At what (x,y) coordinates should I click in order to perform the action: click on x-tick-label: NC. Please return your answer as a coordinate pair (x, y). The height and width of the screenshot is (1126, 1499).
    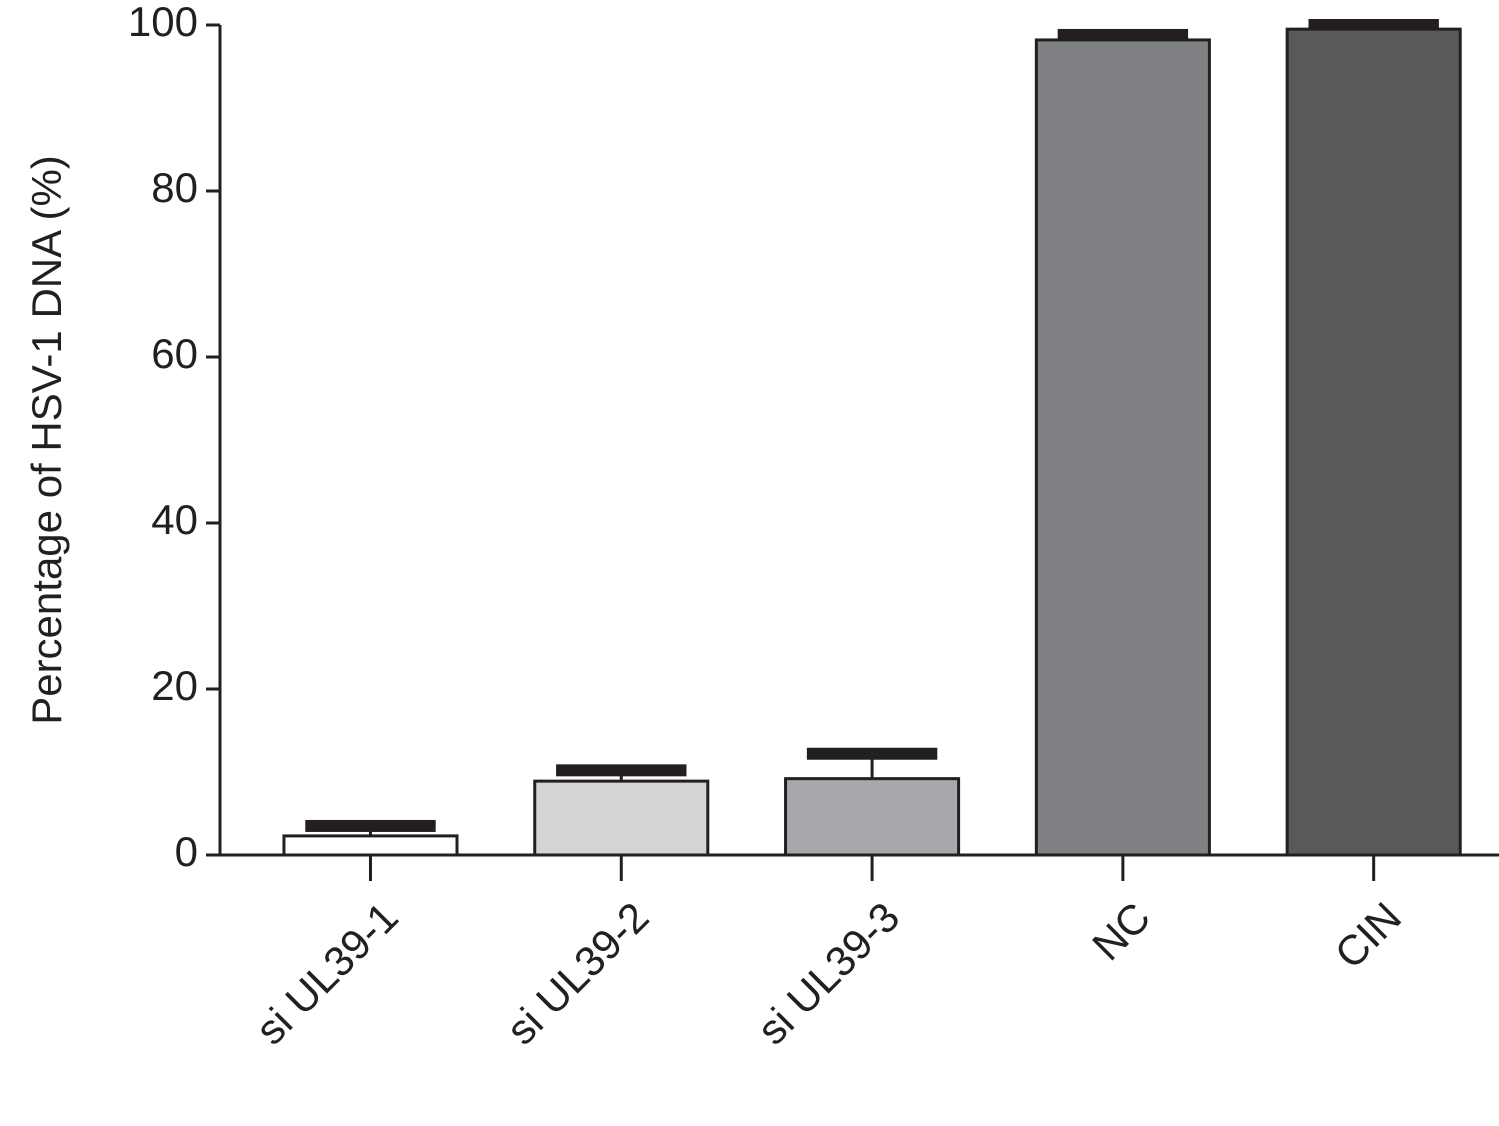
    Looking at the image, I should click on (1121, 931).